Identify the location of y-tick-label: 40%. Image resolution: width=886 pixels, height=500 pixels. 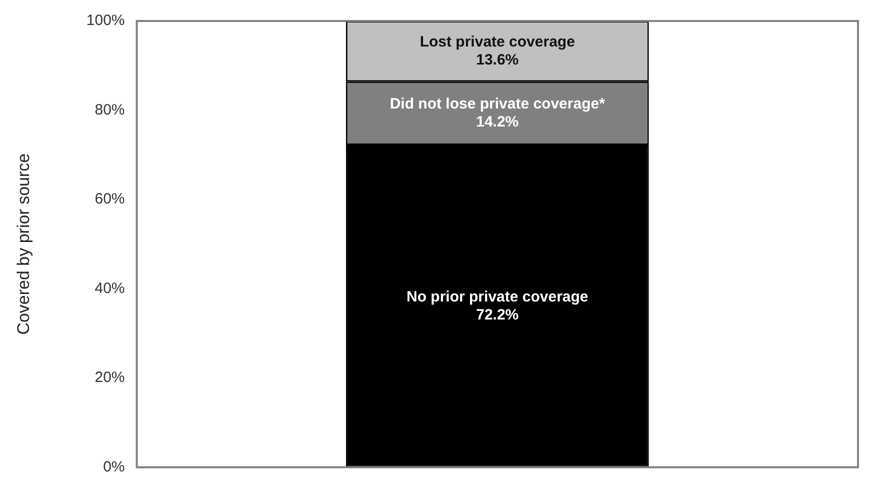
(109, 288).